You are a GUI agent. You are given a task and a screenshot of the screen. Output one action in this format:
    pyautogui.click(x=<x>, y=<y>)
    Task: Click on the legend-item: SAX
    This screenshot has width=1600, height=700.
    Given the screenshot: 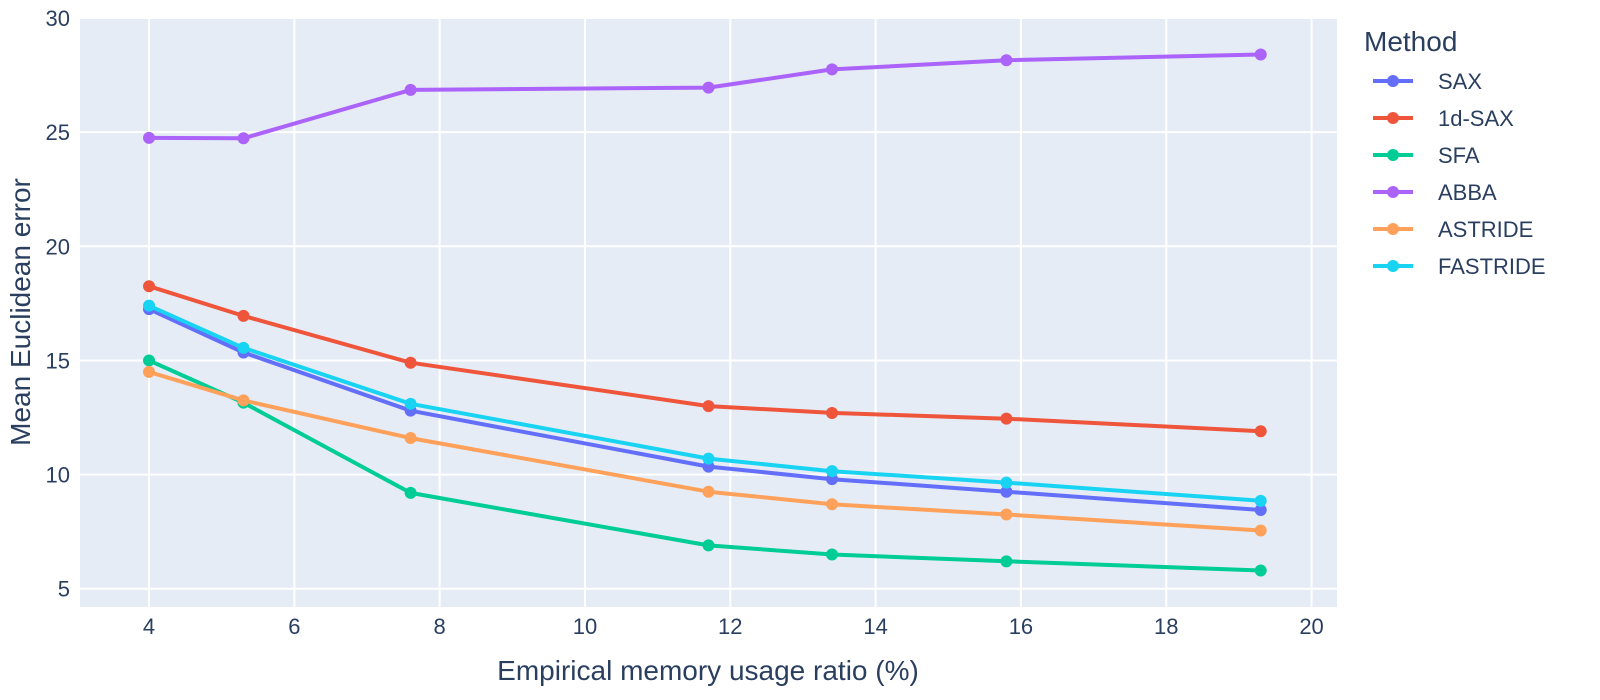 What is the action you would take?
    pyautogui.click(x=1427, y=81)
    